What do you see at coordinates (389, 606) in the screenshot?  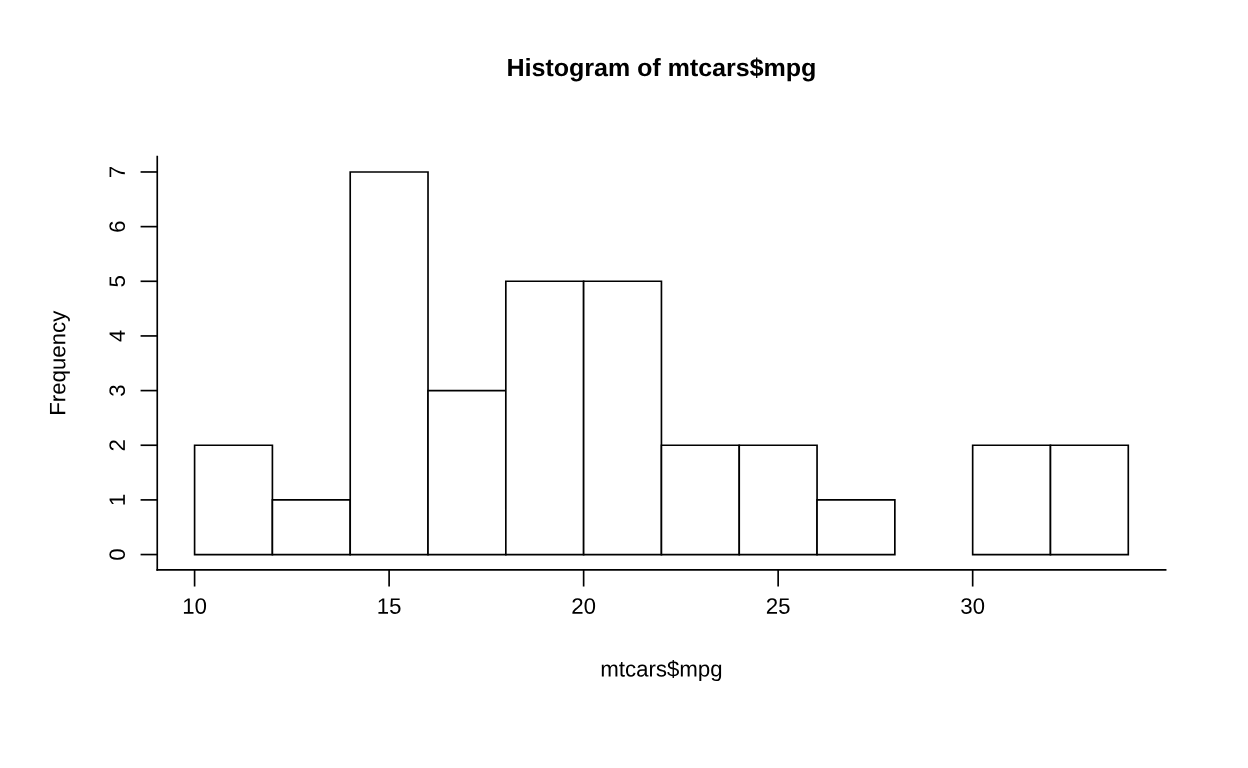 I see `x-tick-label: 15` at bounding box center [389, 606].